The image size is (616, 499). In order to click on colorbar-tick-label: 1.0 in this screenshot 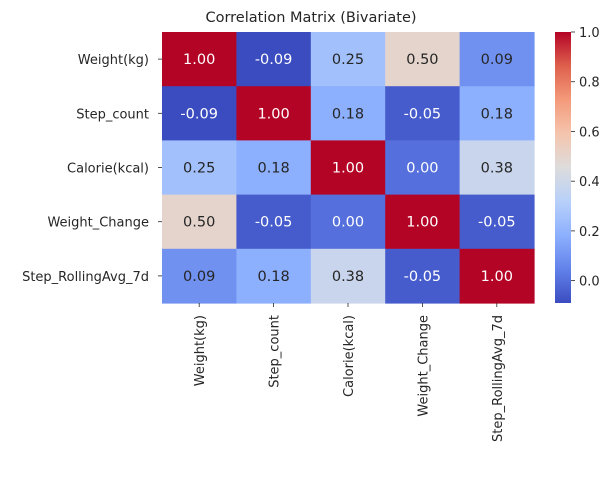, I will do `click(589, 33)`.